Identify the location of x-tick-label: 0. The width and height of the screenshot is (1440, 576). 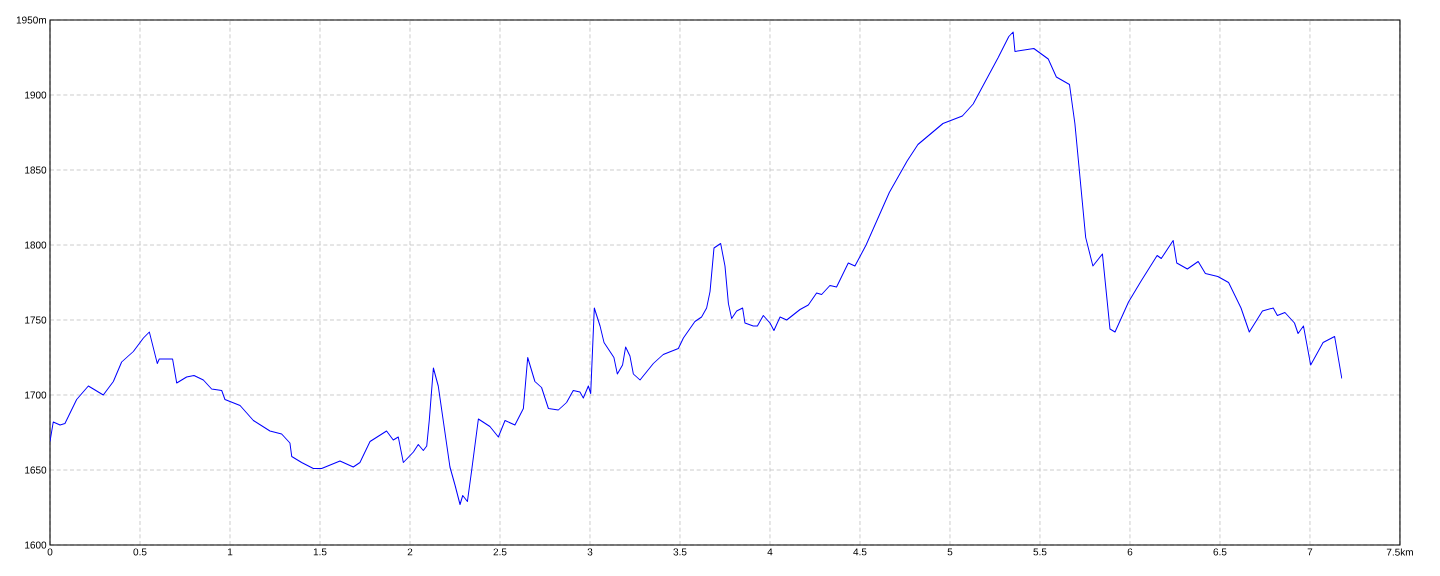
(50, 552).